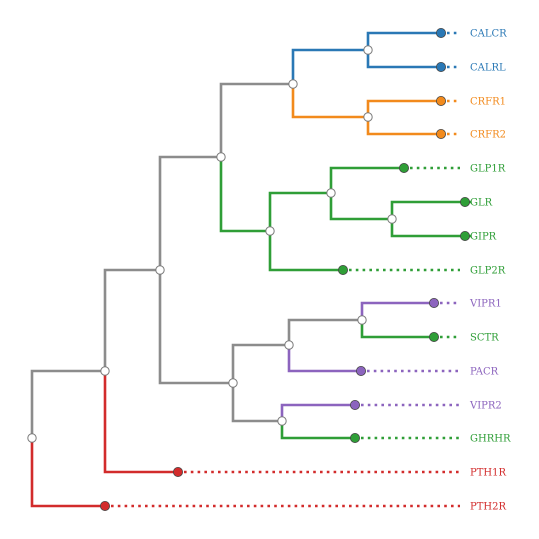  Describe the element at coordinates (354, 404) in the screenshot. I see `leaf-node-vipr2` at that location.